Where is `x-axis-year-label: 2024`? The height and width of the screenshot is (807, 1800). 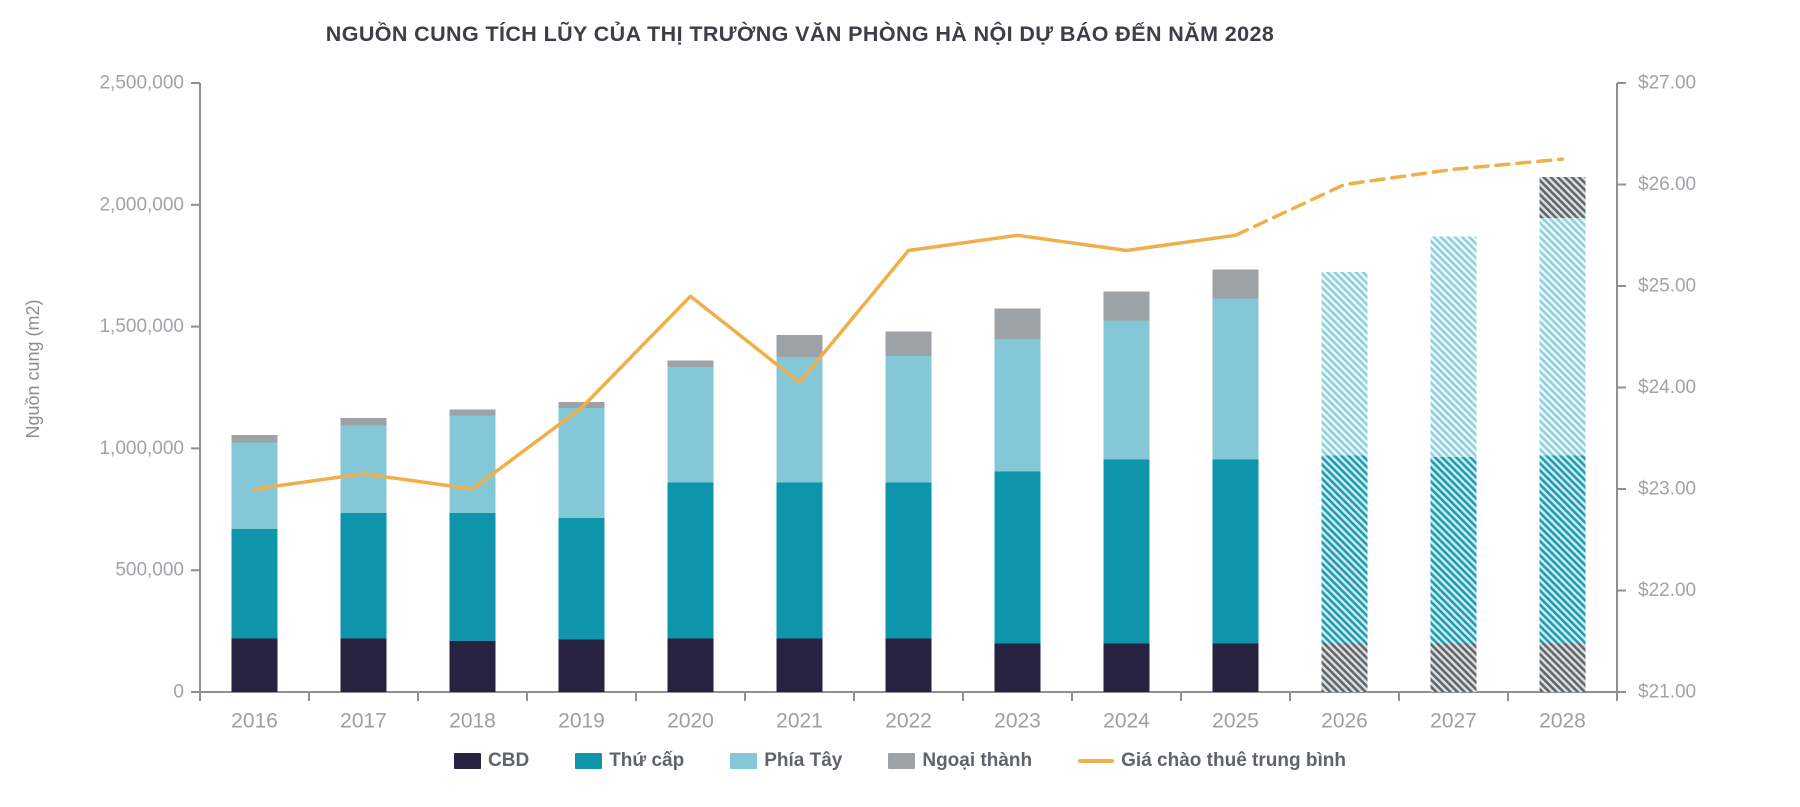 x-axis-year-label: 2024 is located at coordinates (1126, 721).